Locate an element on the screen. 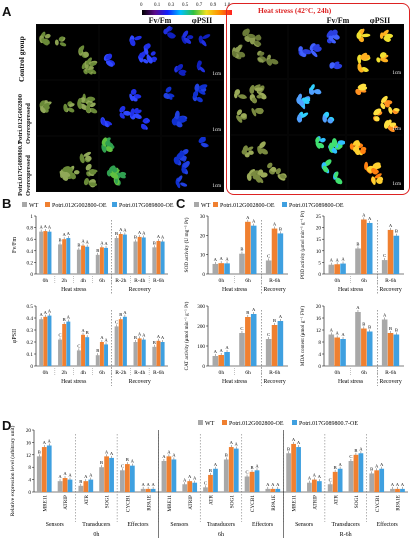  colorbar-tick: 0 is located at coordinates (141, 5).